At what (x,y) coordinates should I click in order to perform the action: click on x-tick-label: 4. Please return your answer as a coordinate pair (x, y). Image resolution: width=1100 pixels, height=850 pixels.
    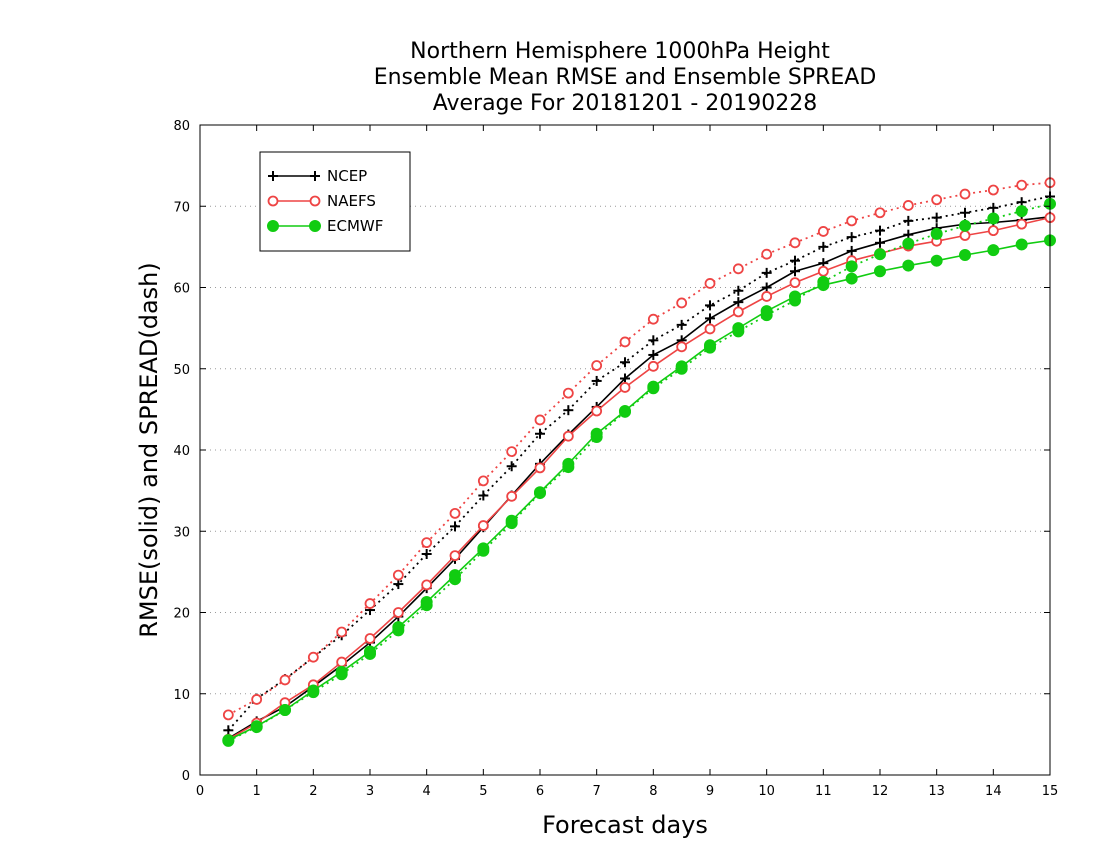
    Looking at the image, I should click on (427, 791).